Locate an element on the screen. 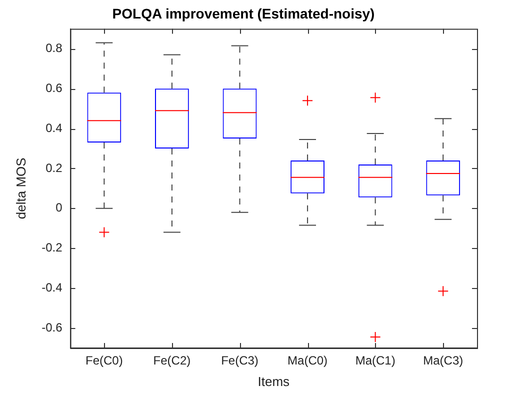  x-tick-label: Fe(C2) is located at coordinates (172, 361).